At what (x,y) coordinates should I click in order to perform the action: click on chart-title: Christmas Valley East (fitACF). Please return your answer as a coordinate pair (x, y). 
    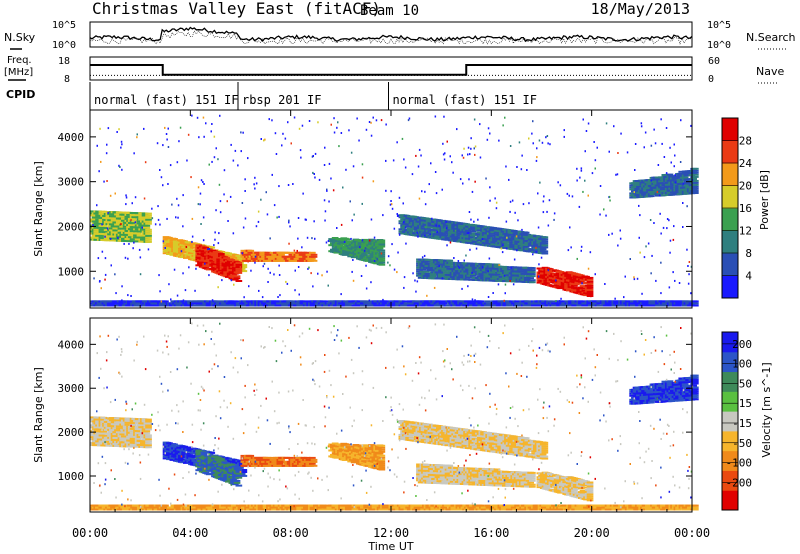
    Looking at the image, I should click on (236, 9).